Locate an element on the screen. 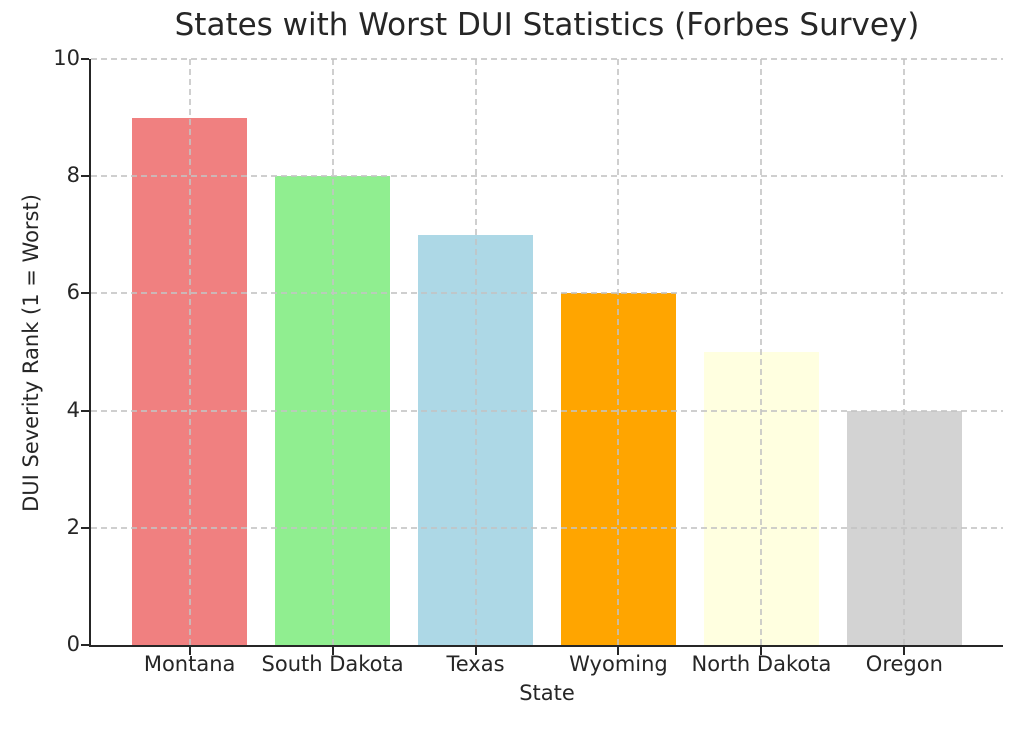 The height and width of the screenshot is (731, 1024). x-tick-label: Montana is located at coordinates (189, 664).